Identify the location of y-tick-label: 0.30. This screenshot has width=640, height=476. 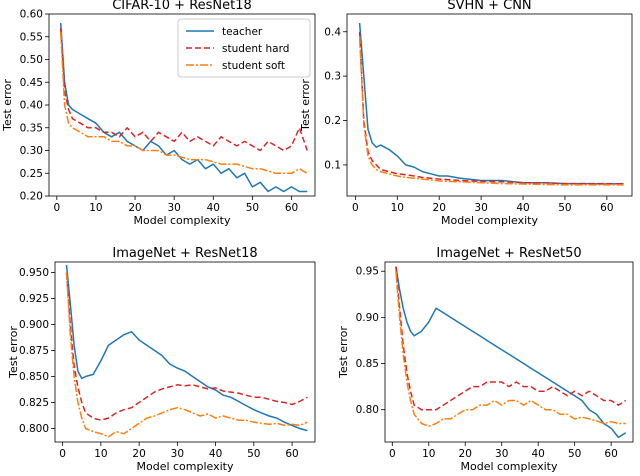
(31, 151).